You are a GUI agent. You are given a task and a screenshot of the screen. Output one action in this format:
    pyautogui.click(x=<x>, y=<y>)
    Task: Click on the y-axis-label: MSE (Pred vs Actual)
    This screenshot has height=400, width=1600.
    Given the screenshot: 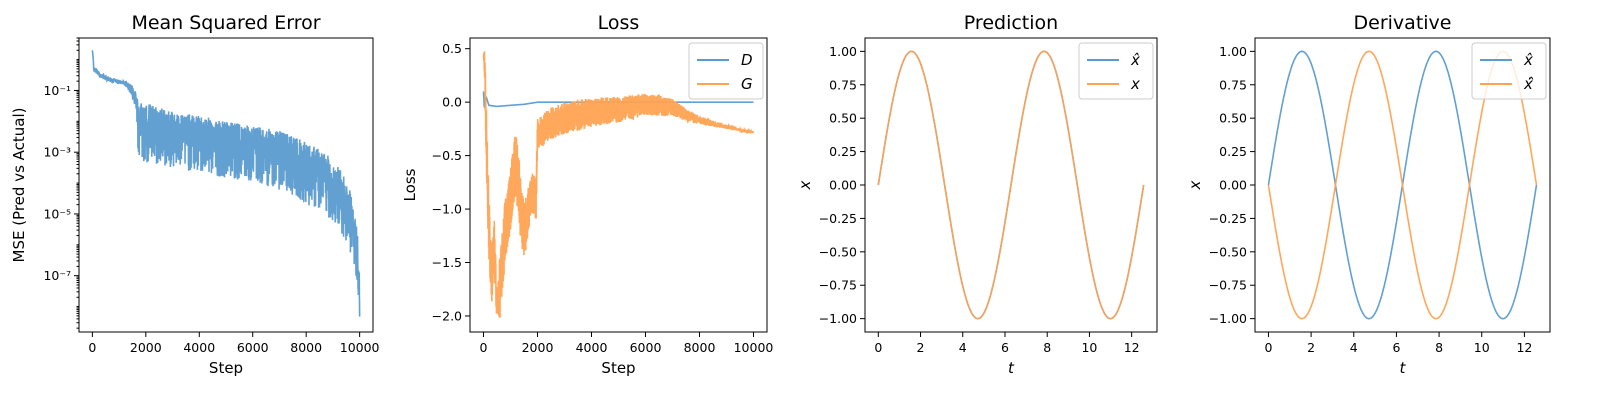 What is the action you would take?
    pyautogui.click(x=19, y=184)
    